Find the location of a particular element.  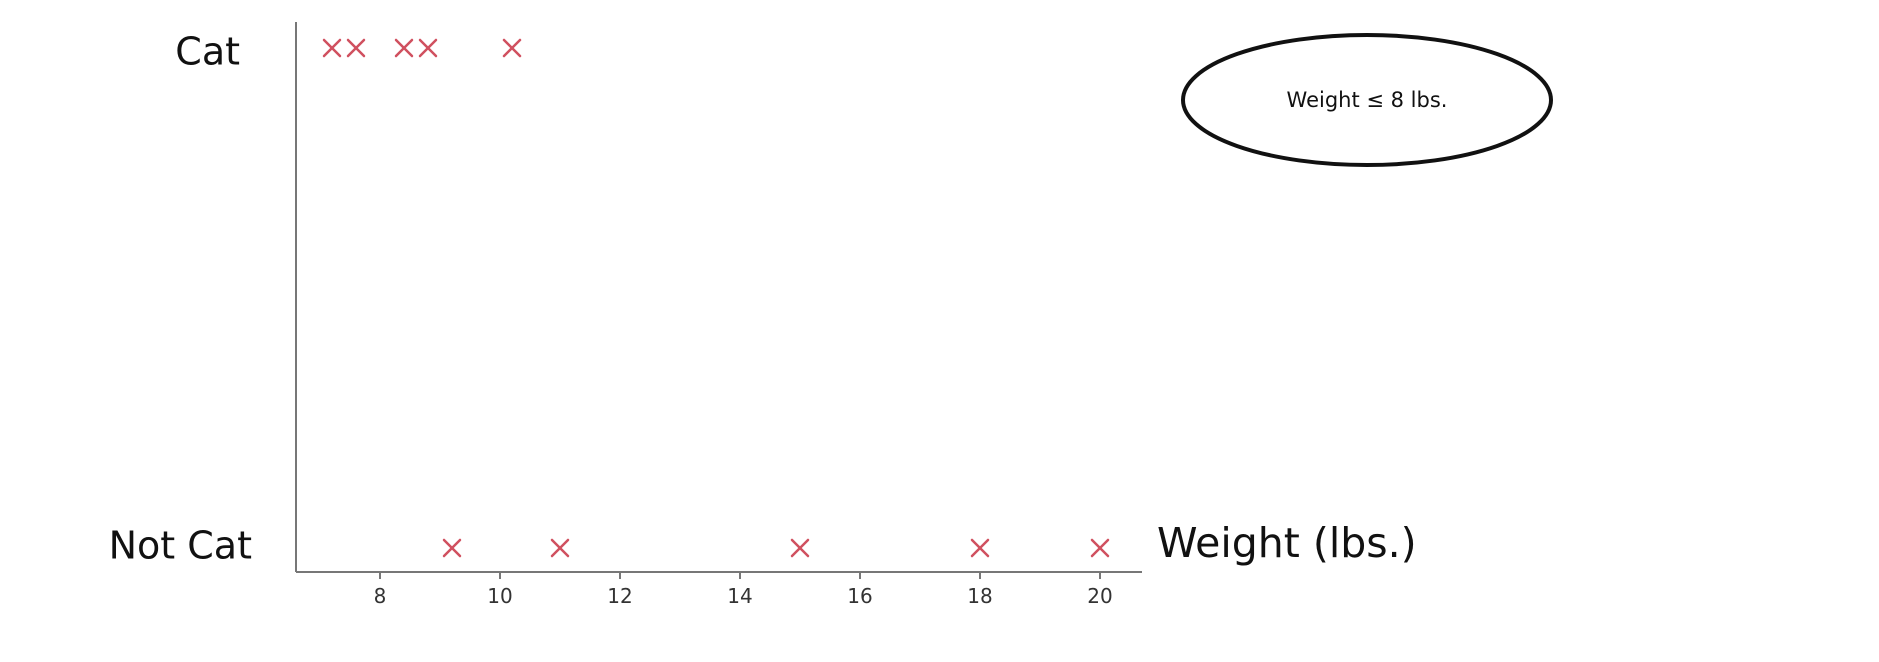

x-tick-label: 8 is located at coordinates (380, 596).